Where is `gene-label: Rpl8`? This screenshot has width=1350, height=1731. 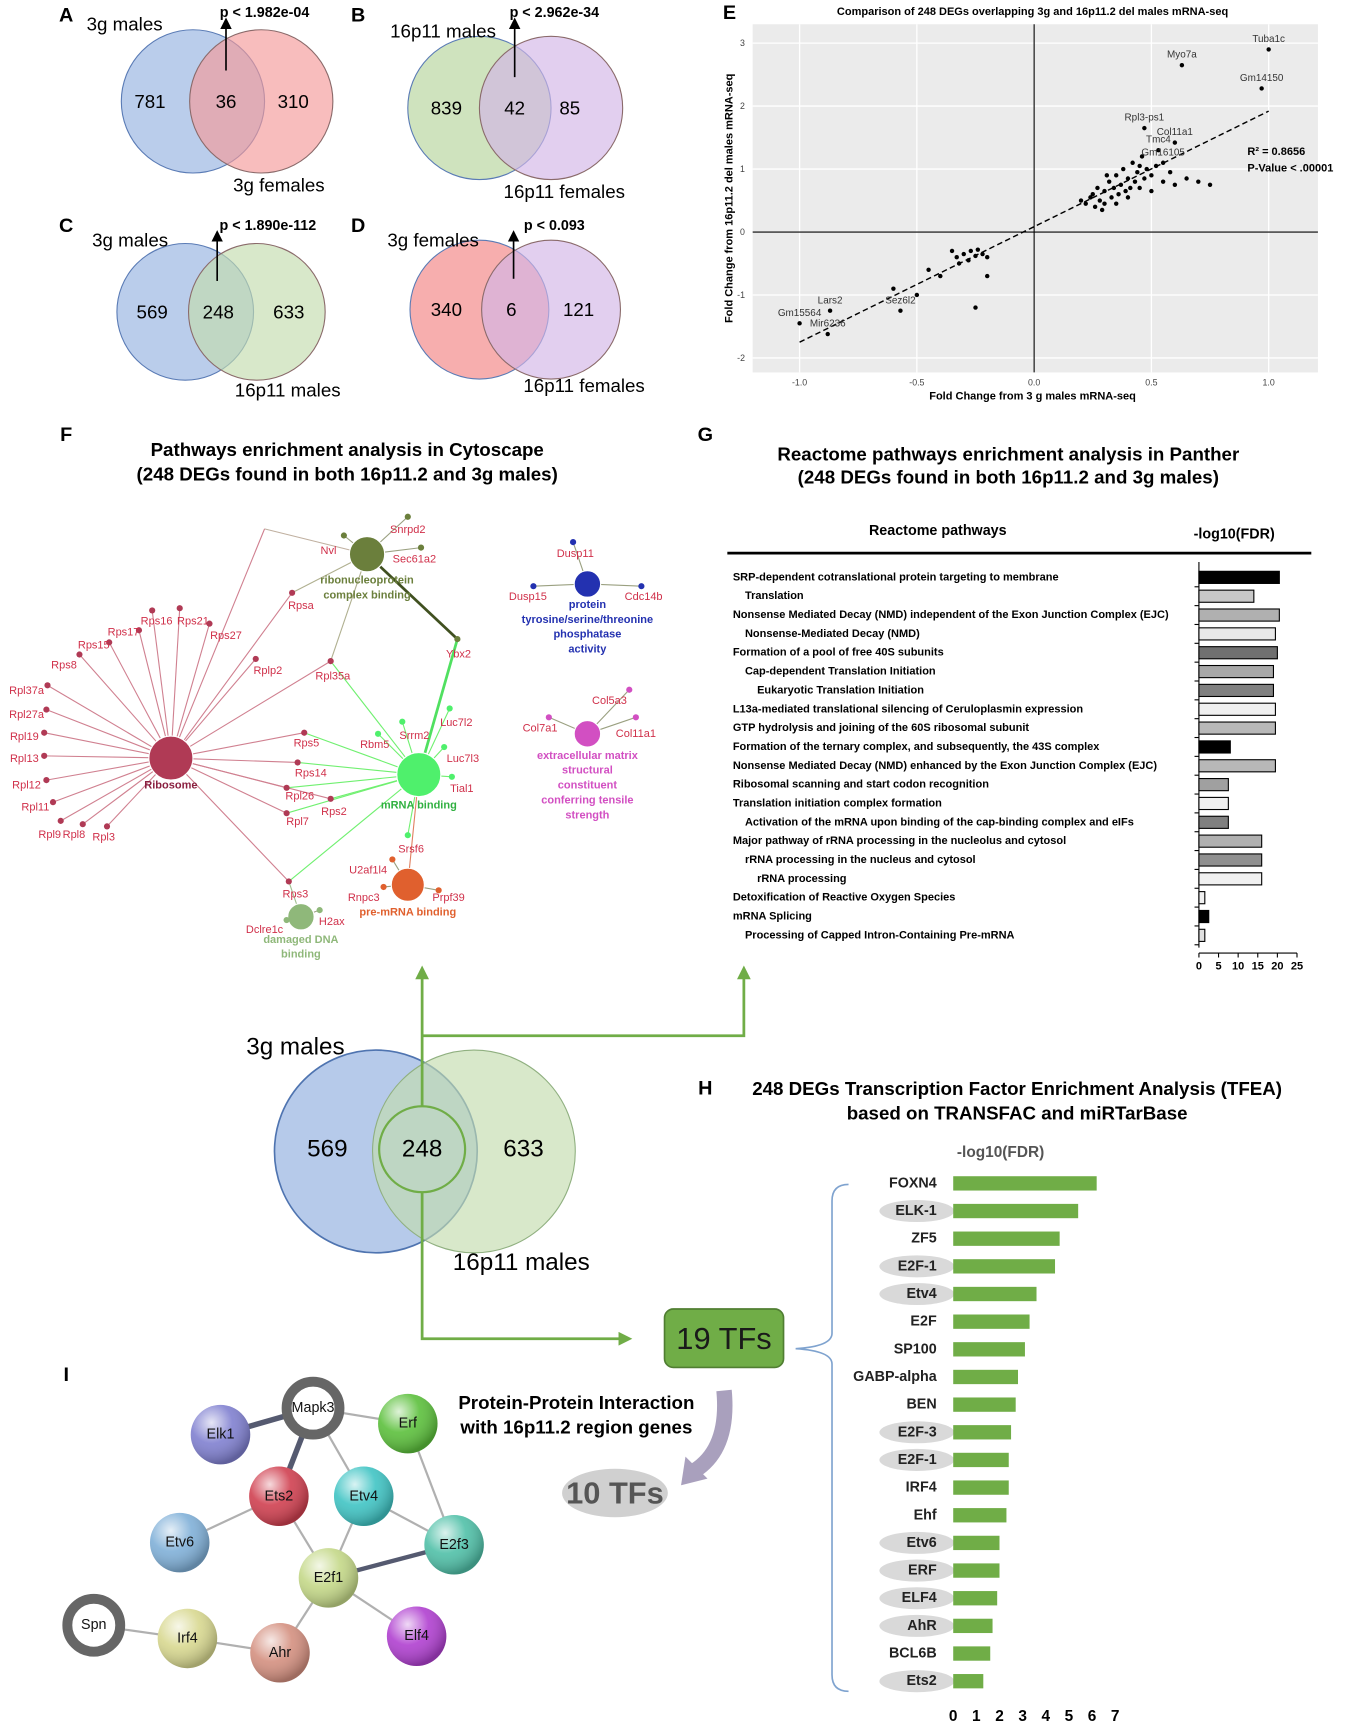 gene-label: Rpl8 is located at coordinates (74, 835).